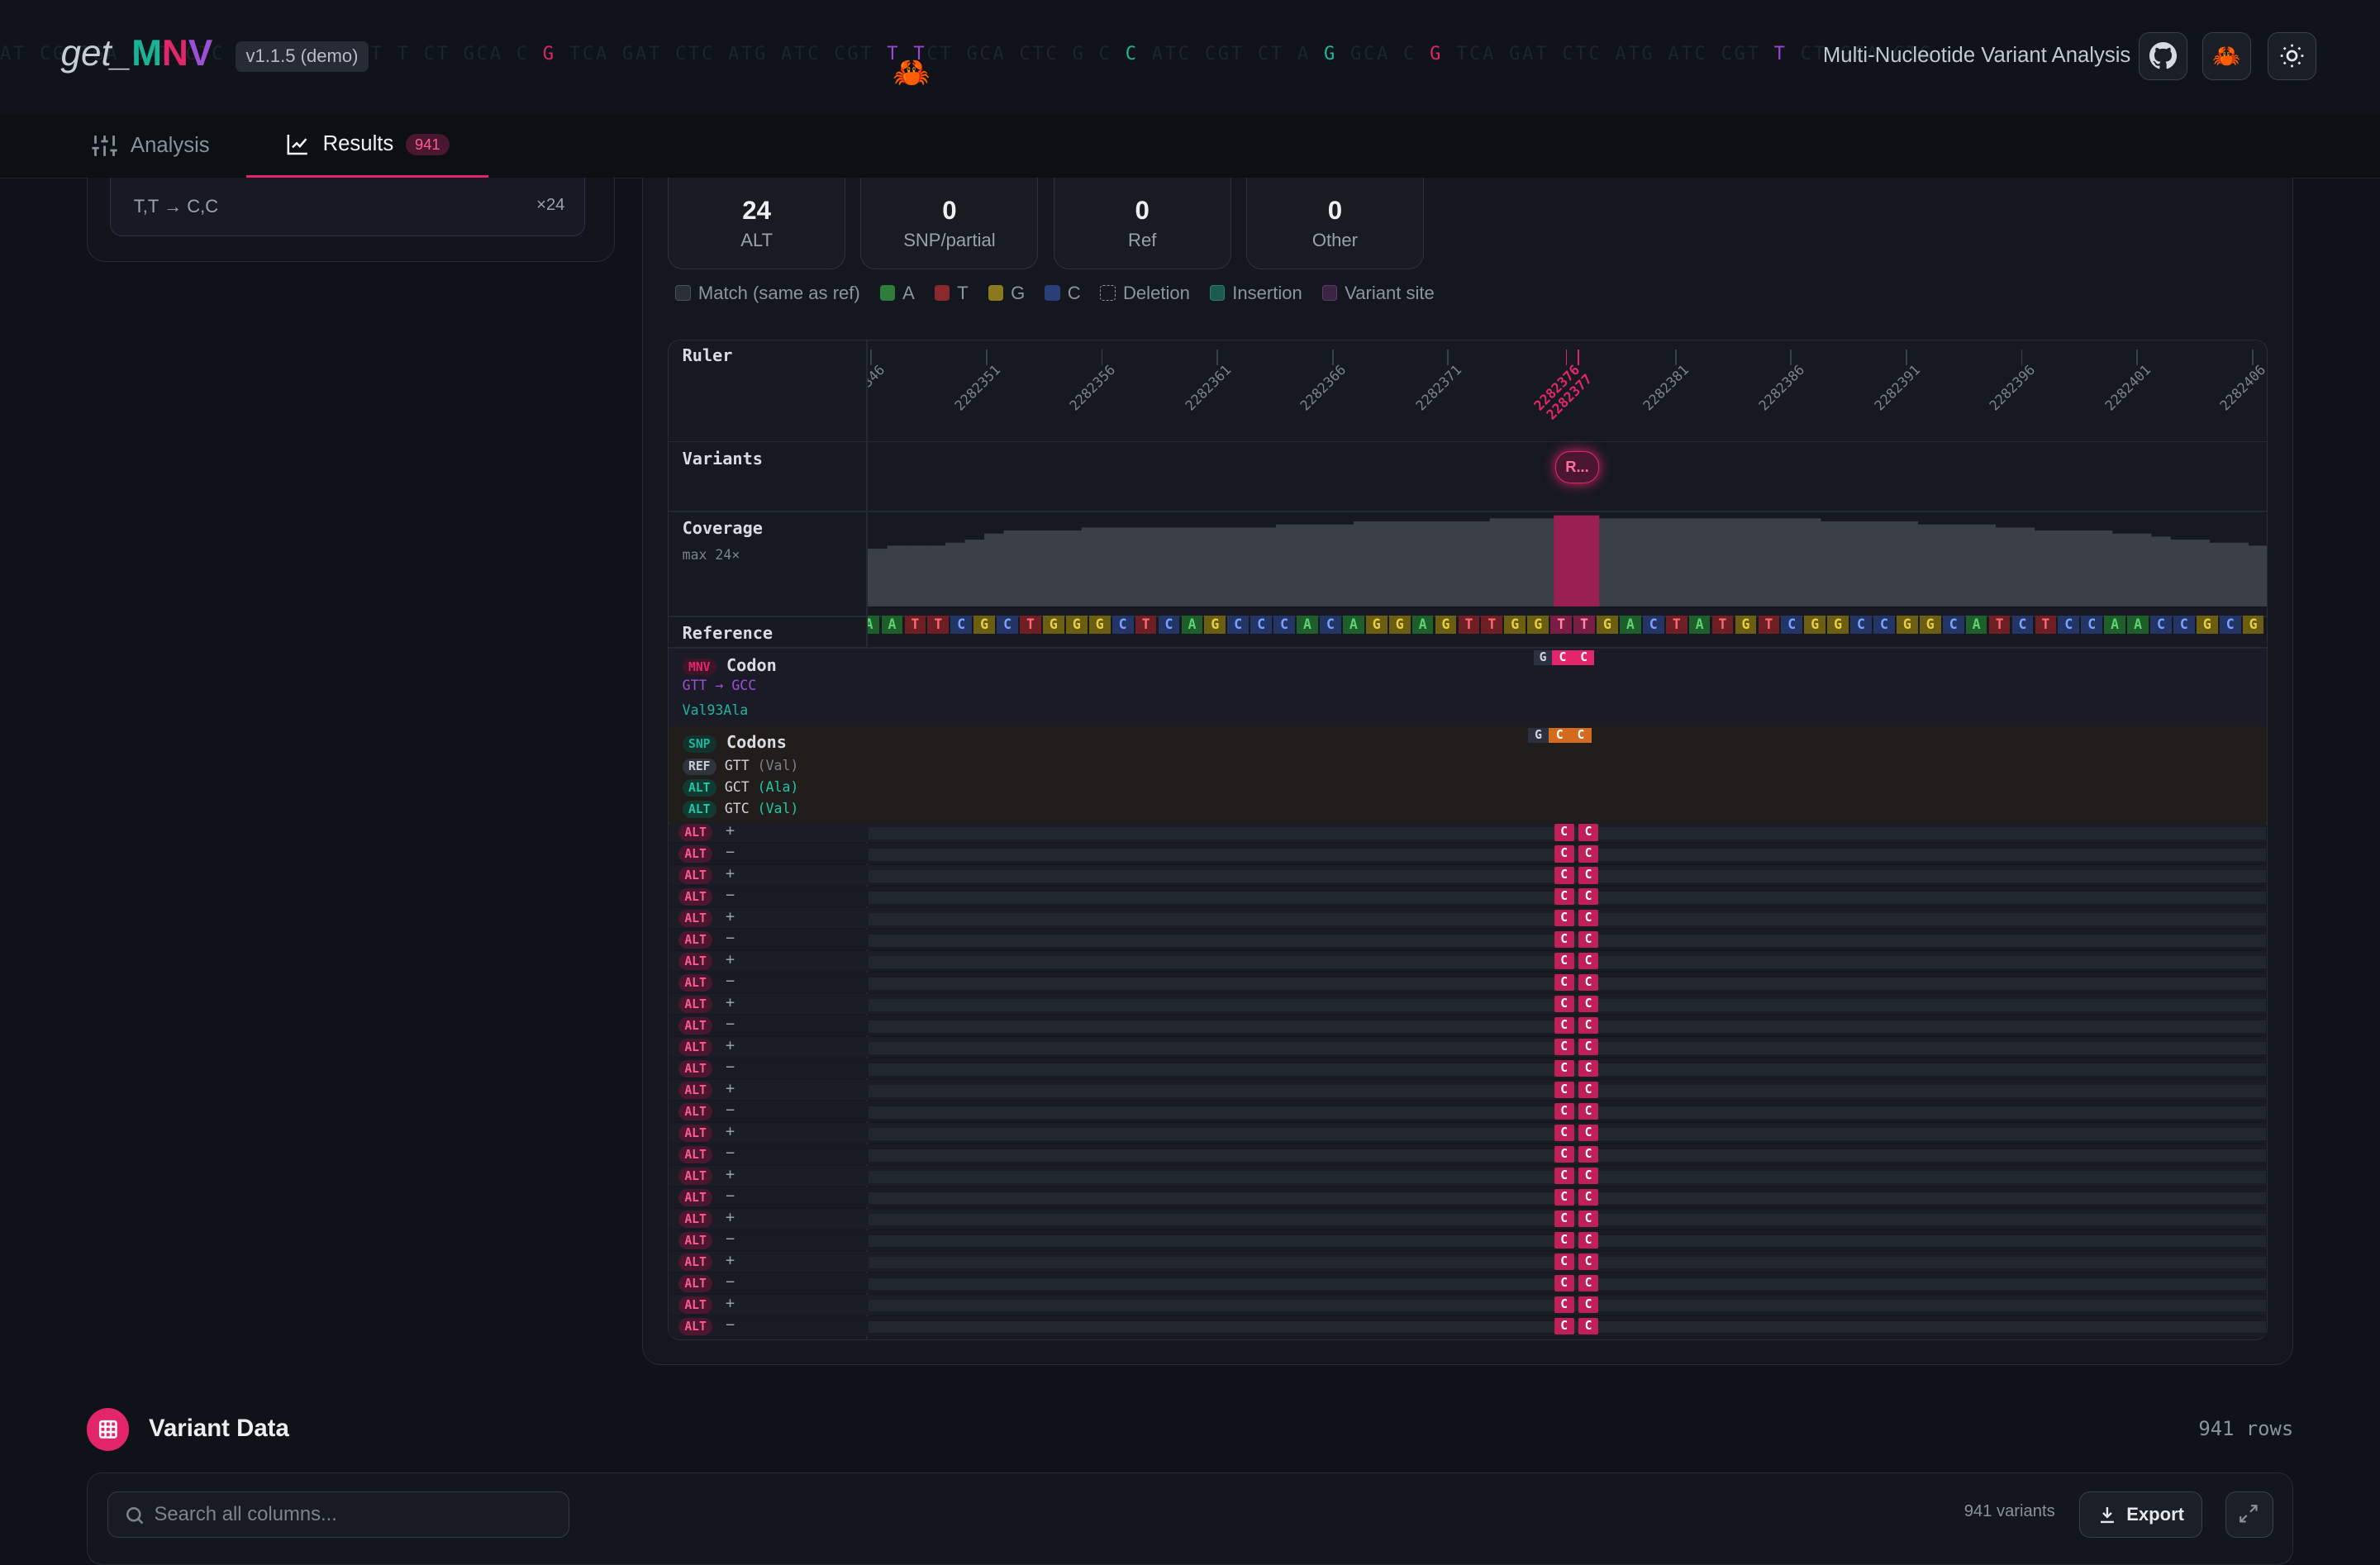  What do you see at coordinates (949, 210) in the screenshot?
I see `stat-value: 0` at bounding box center [949, 210].